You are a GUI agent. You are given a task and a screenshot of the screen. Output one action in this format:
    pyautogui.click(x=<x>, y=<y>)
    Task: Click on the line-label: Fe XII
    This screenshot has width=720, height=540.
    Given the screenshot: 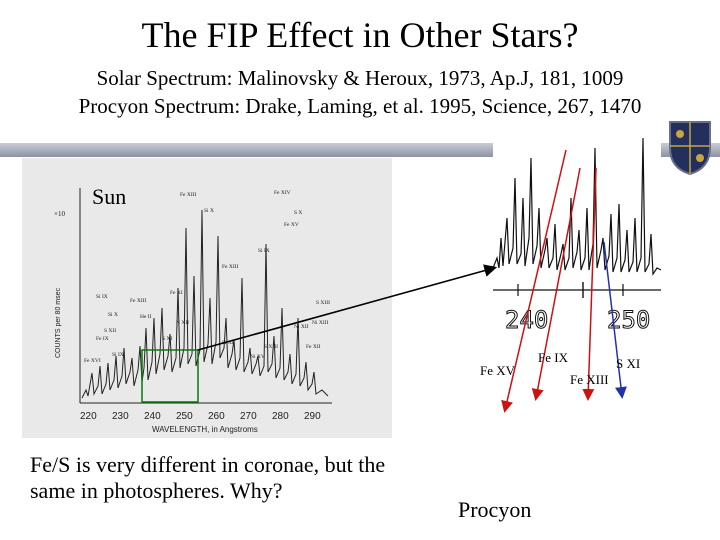 What is the action you would take?
    pyautogui.click(x=313, y=347)
    